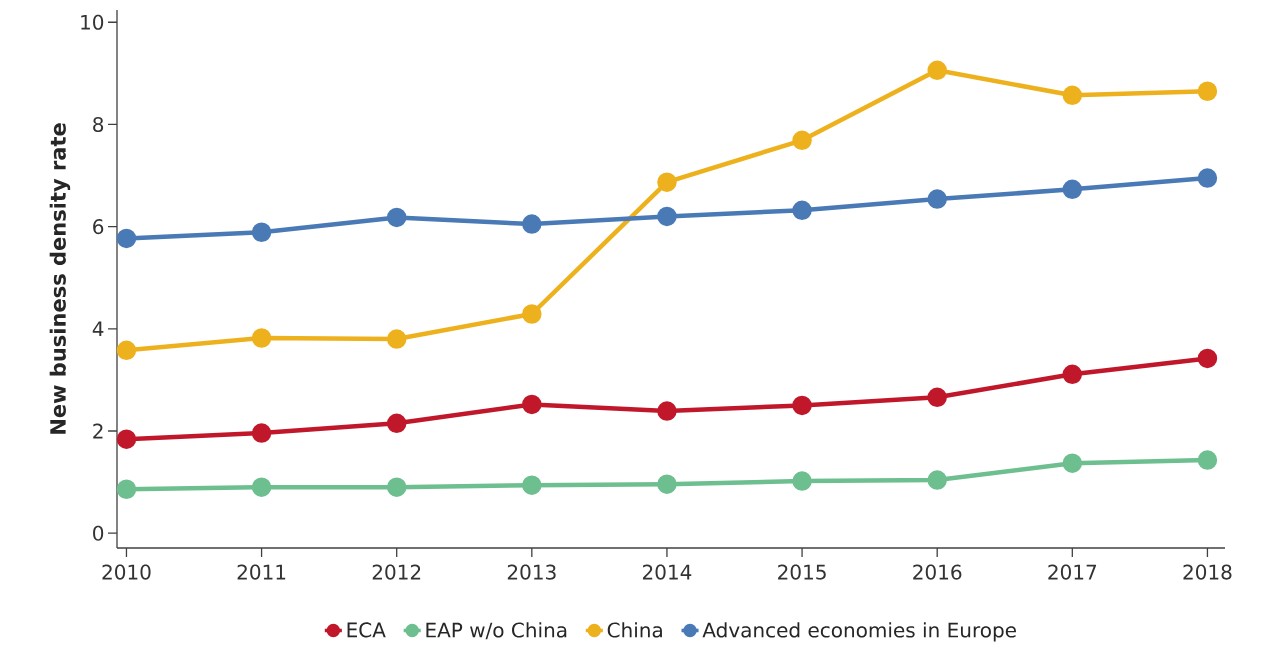 The image size is (1266, 664). What do you see at coordinates (98, 227) in the screenshot?
I see `y-tick-label: 6` at bounding box center [98, 227].